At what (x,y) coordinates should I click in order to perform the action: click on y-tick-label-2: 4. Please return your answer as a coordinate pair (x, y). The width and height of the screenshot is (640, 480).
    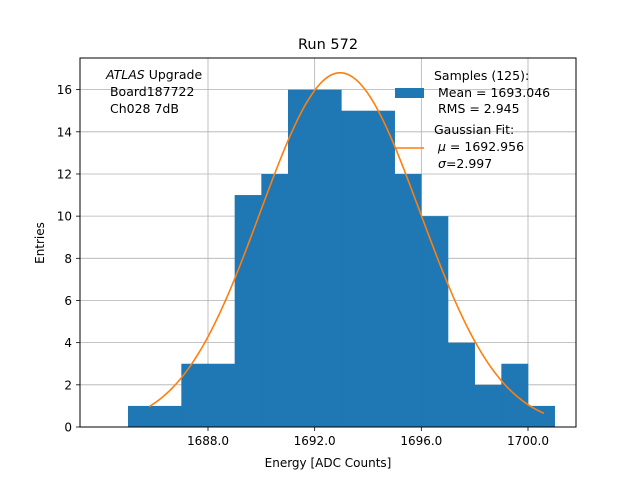
    Looking at the image, I should click on (68, 343).